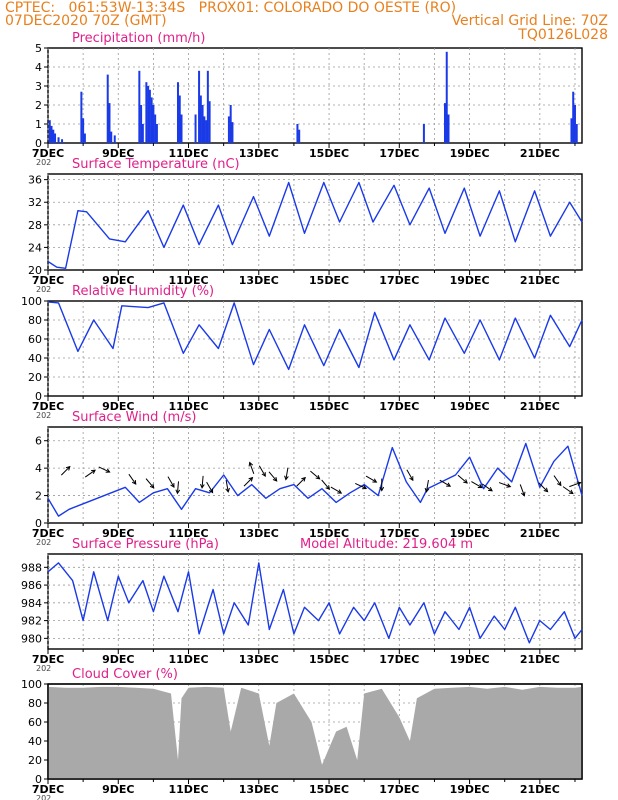 This screenshot has width=618, height=800. I want to click on pres-xtick-label: 11DEC, so click(189, 659).